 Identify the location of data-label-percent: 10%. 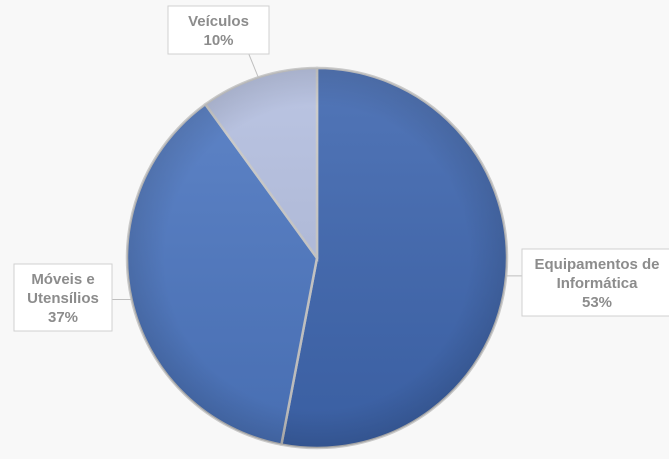
(218, 40).